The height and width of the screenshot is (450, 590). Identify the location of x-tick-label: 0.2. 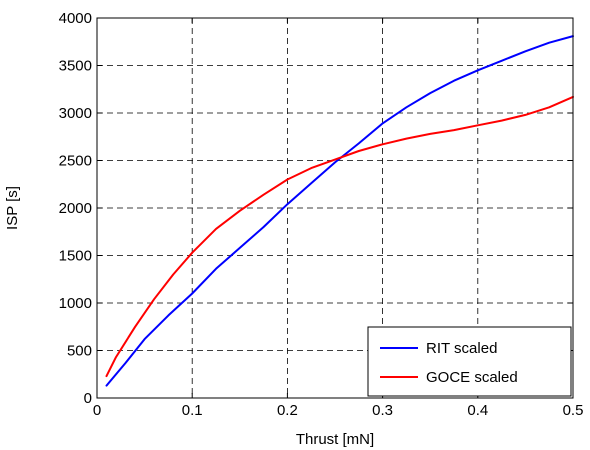
(287, 410).